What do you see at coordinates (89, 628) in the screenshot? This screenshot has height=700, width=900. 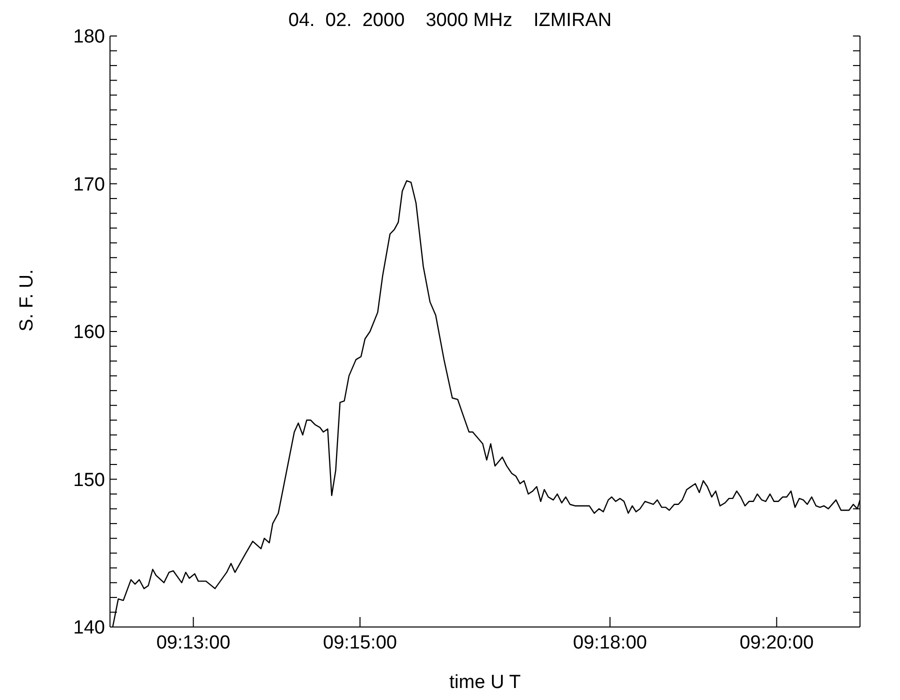 I see `y-tick-label: 140` at bounding box center [89, 628].